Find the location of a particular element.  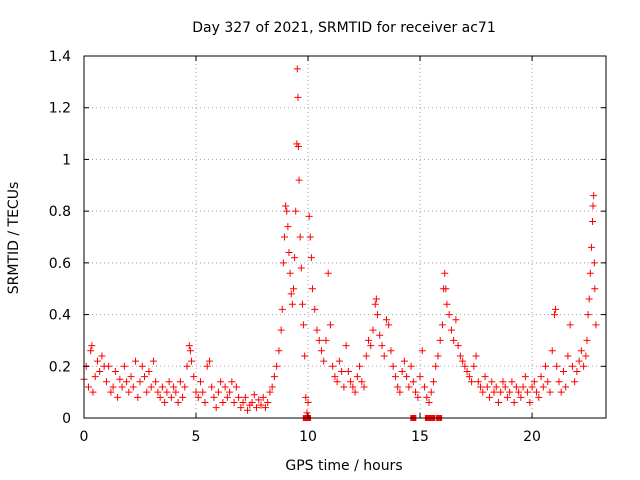

y-tick-label: 0 is located at coordinates (66, 419).